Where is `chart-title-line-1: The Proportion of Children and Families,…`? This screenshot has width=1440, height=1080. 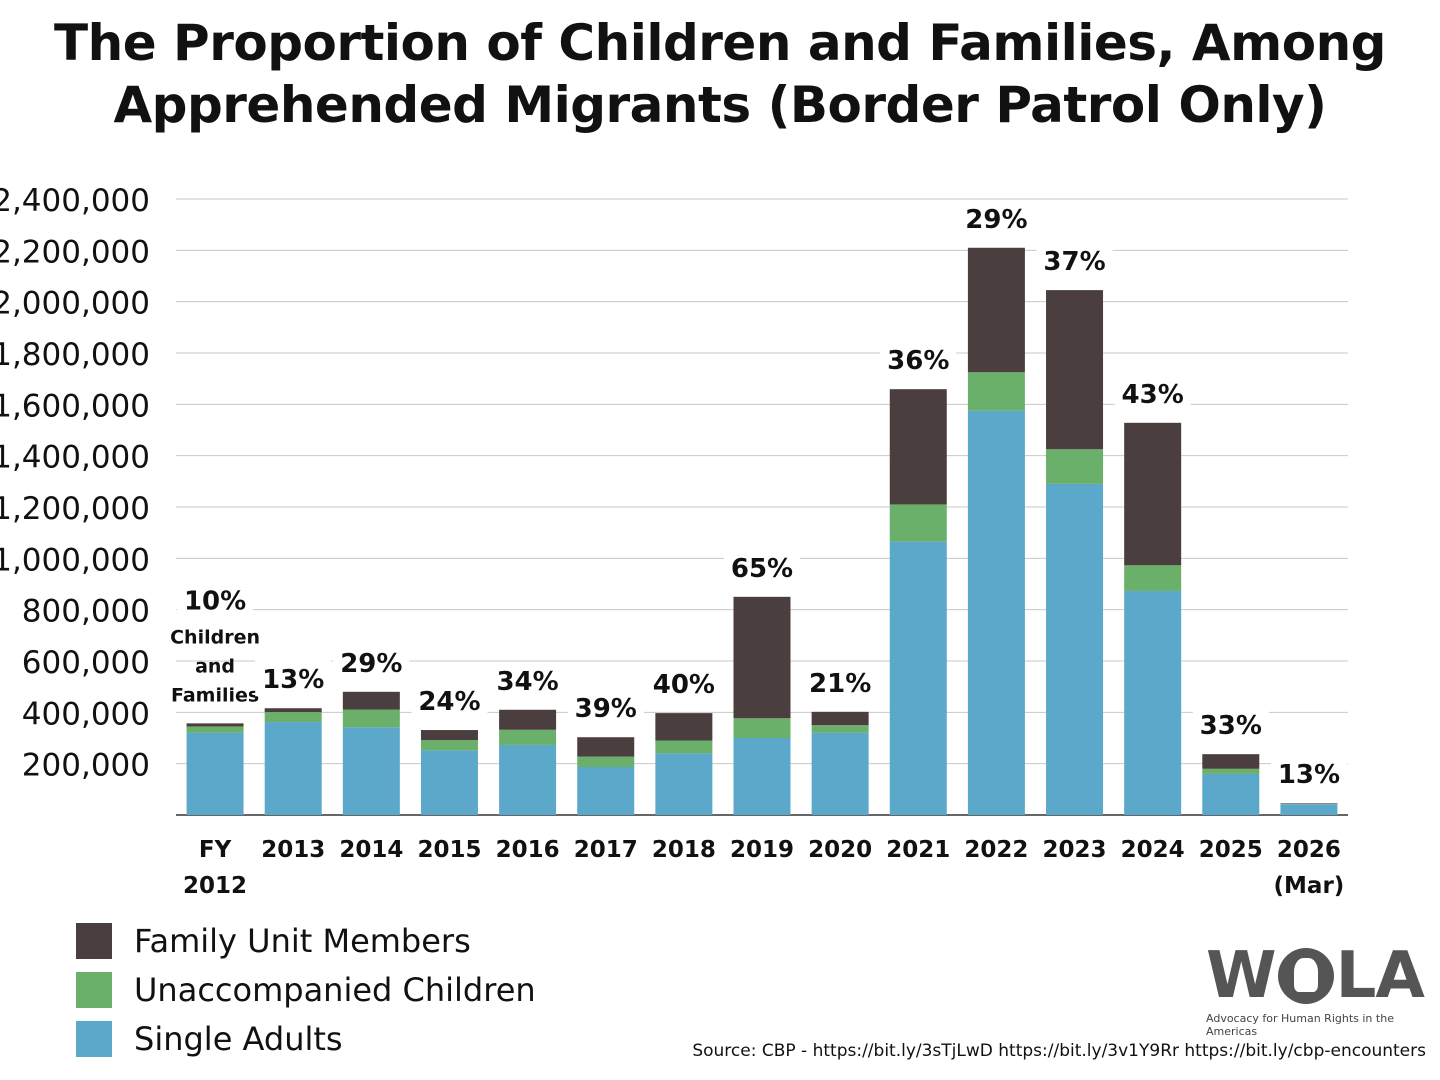 chart-title-line-1: The Proportion of Children and Families,… is located at coordinates (720, 43).